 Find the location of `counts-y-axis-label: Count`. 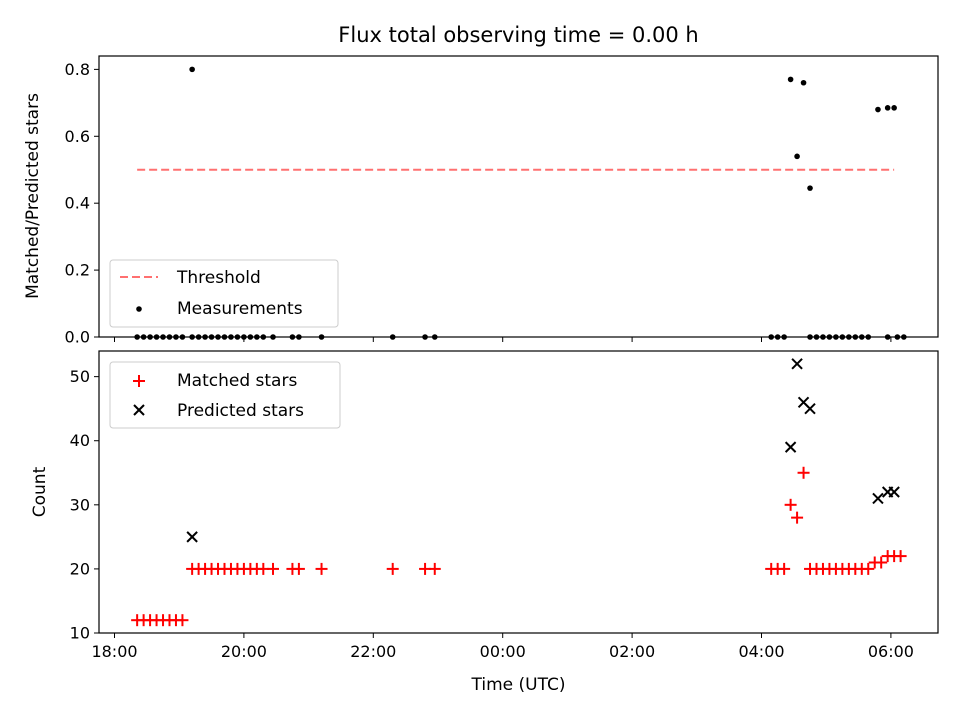

counts-y-axis-label: Count is located at coordinates (40, 491).